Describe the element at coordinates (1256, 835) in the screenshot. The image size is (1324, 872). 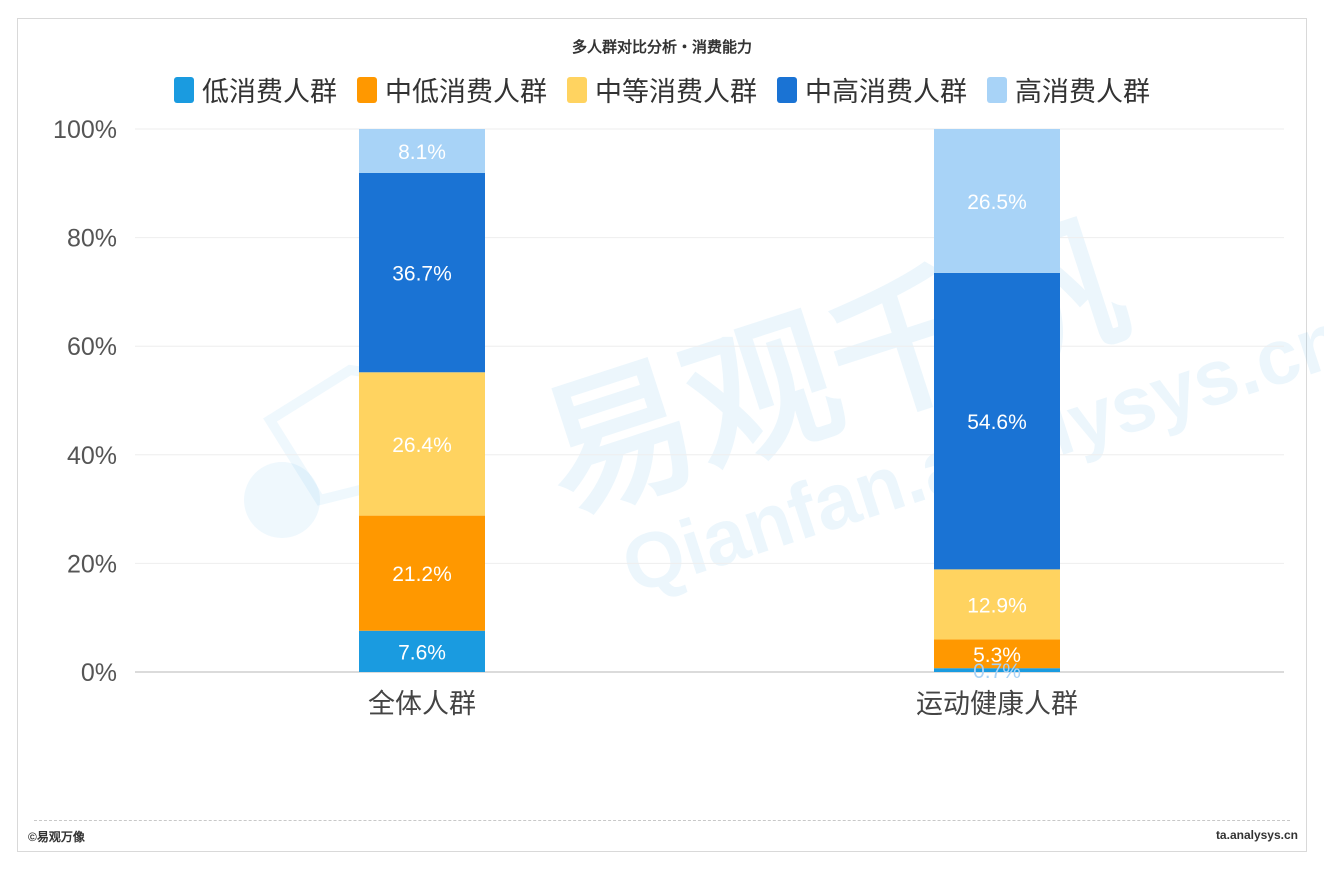
I see `footer-source: ta.analysys.cn` at that location.